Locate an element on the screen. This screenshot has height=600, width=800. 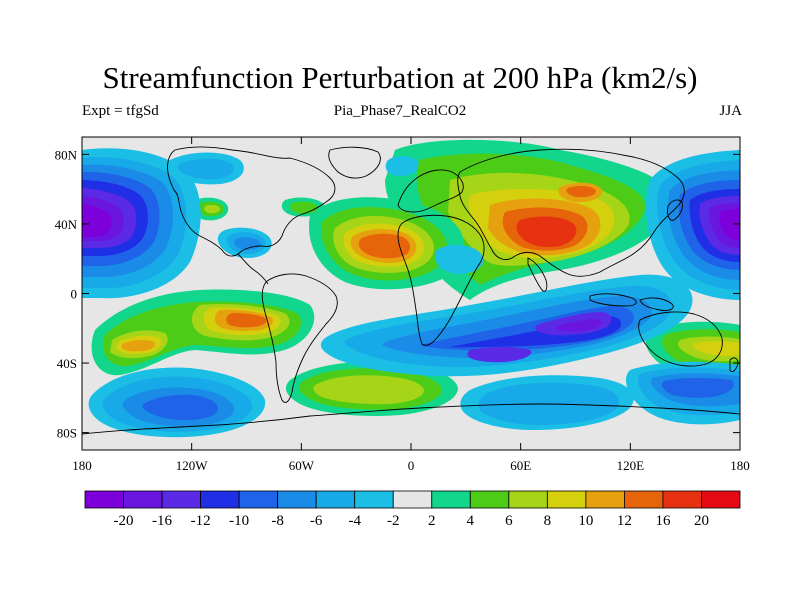
south-pacific-low-contours is located at coordinates (177, 402).